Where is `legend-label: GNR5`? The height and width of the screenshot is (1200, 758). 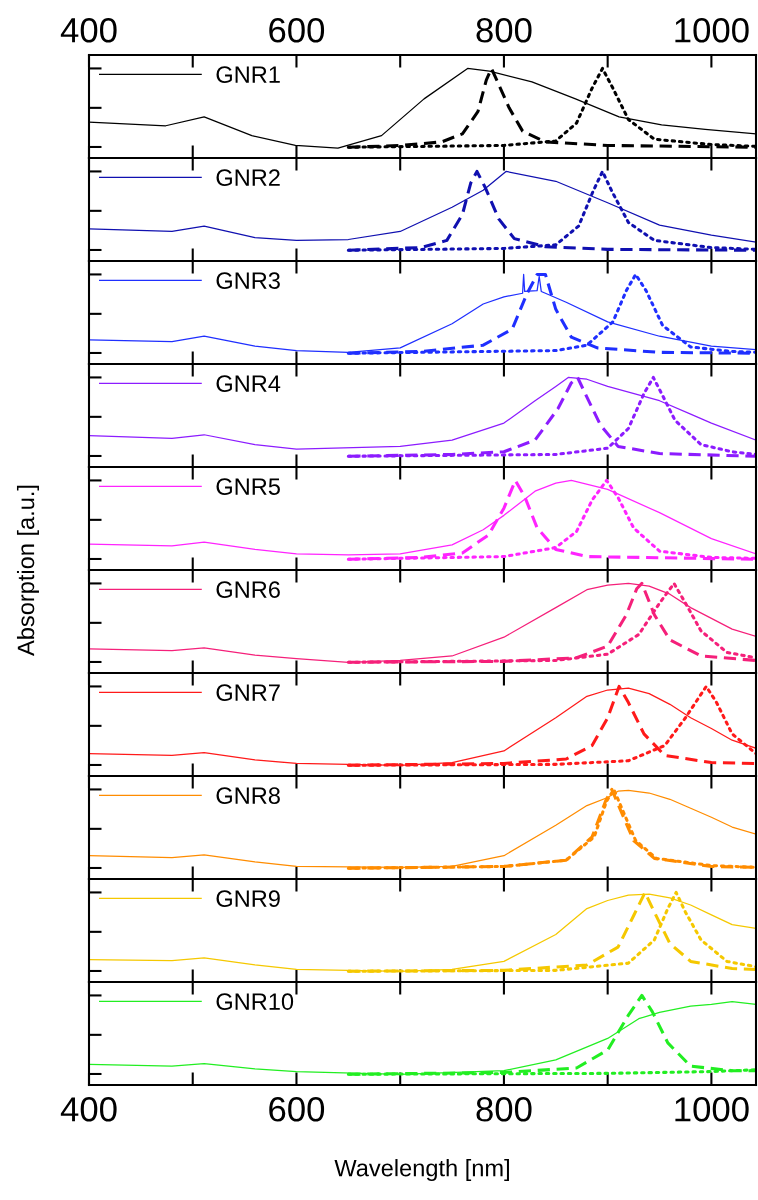
legend-label: GNR5 is located at coordinates (248, 486).